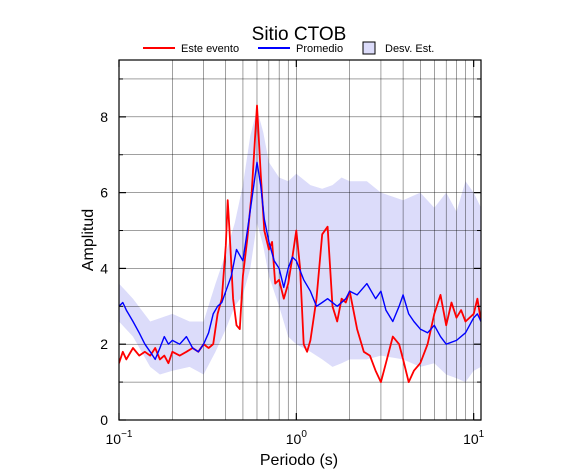 This screenshot has width=586, height=475. I want to click on y-axis-label: Amplitud, so click(88, 240).